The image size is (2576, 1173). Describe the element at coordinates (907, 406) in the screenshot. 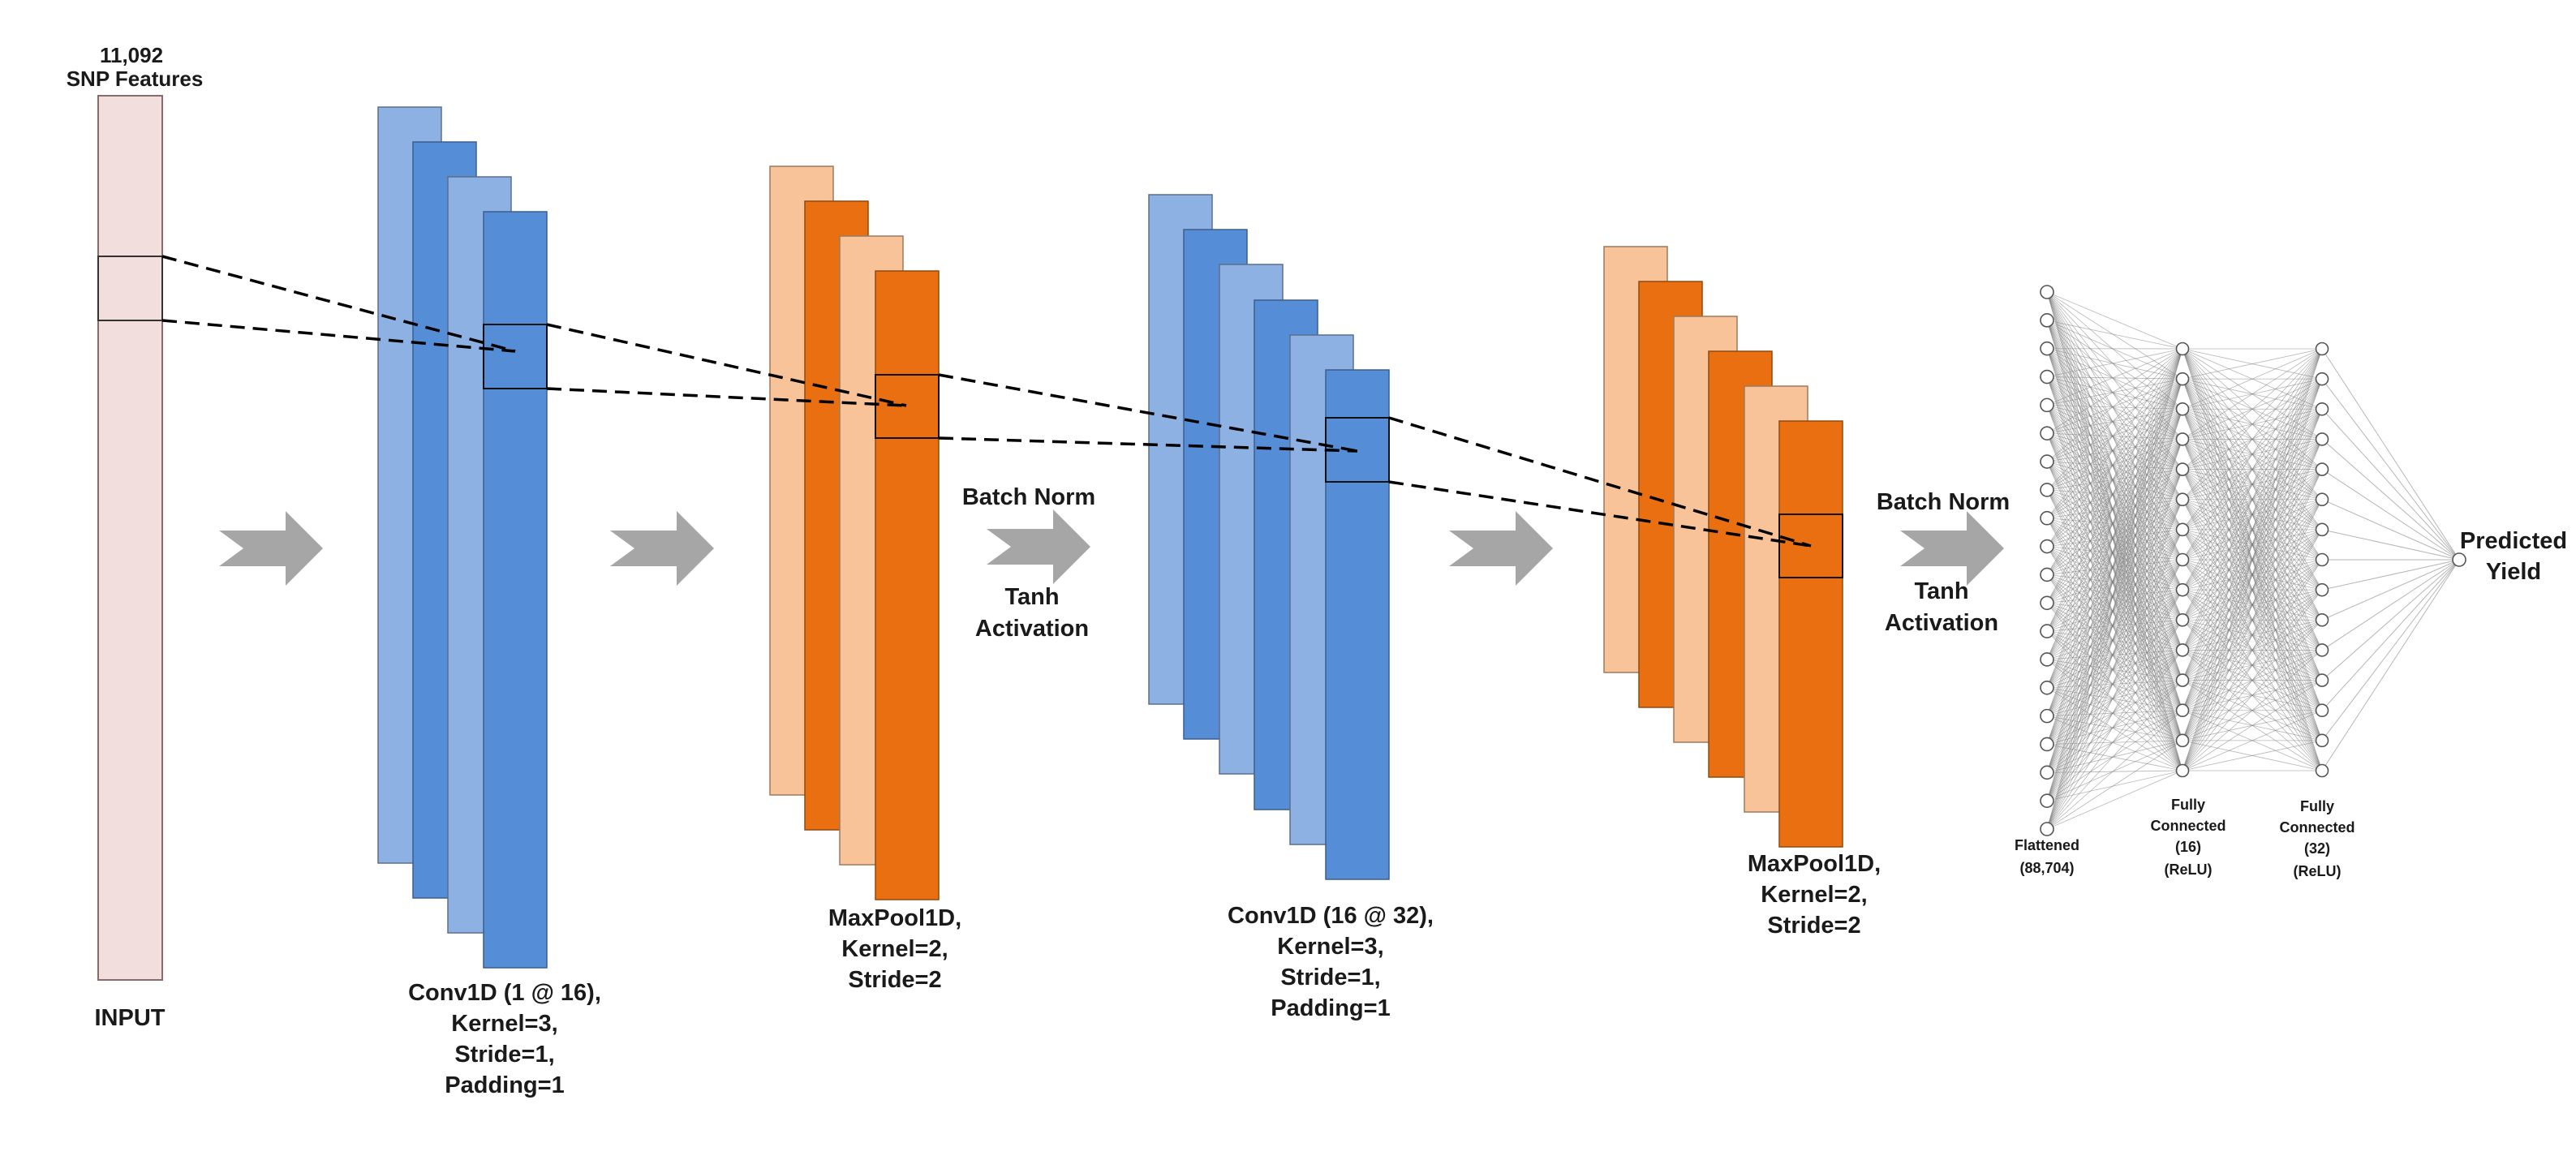

I see `pool1-kernel-window` at that location.